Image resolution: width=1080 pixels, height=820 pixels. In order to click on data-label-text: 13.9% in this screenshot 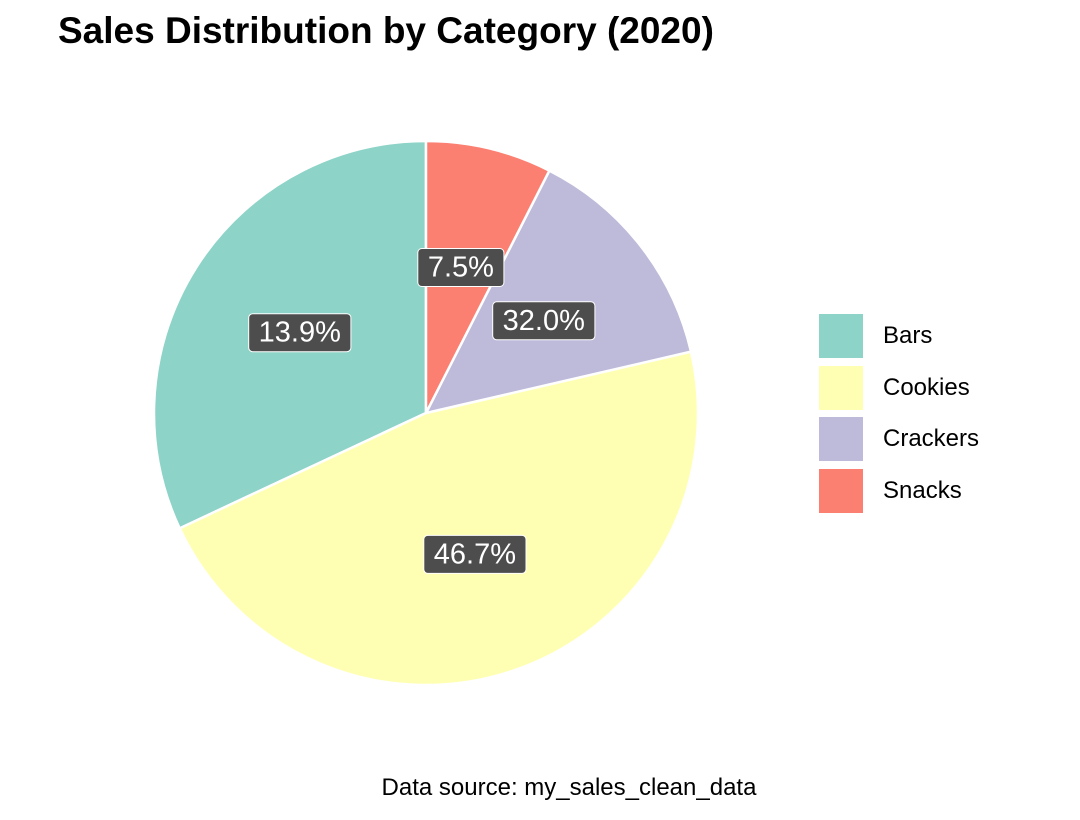, I will do `click(300, 333)`.